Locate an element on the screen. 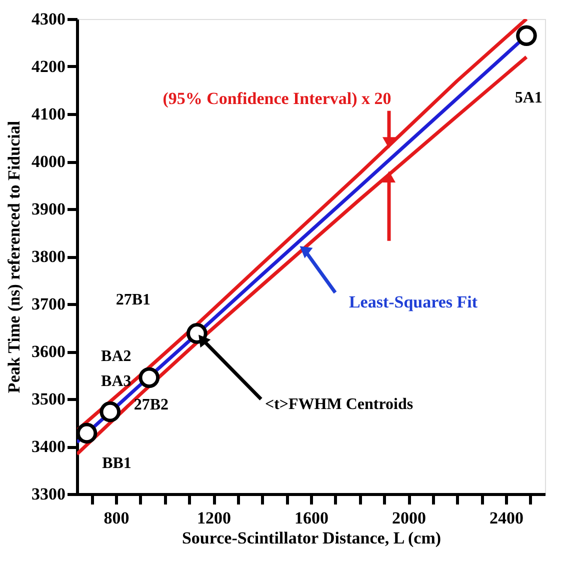 The image size is (573, 562). annotation: Least-Squares Fit is located at coordinates (413, 302).